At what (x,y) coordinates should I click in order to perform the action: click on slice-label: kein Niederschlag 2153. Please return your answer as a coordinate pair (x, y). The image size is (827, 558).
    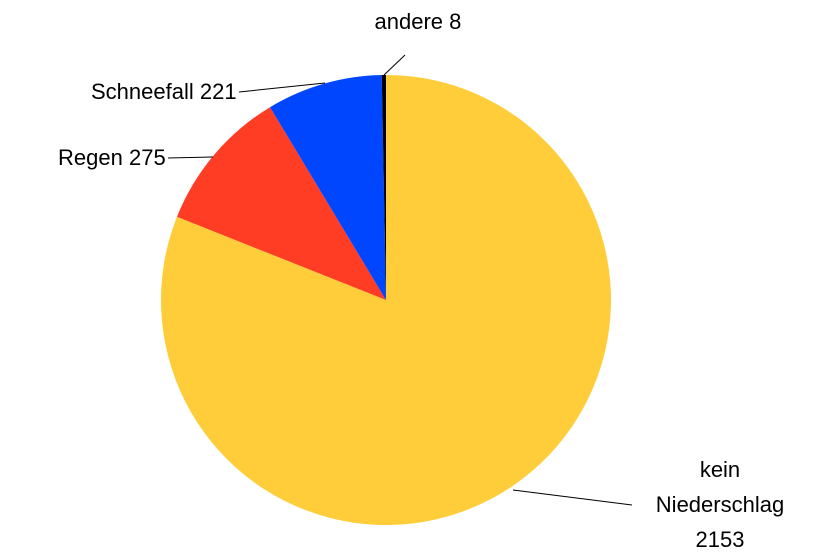
    Looking at the image, I should click on (720, 504).